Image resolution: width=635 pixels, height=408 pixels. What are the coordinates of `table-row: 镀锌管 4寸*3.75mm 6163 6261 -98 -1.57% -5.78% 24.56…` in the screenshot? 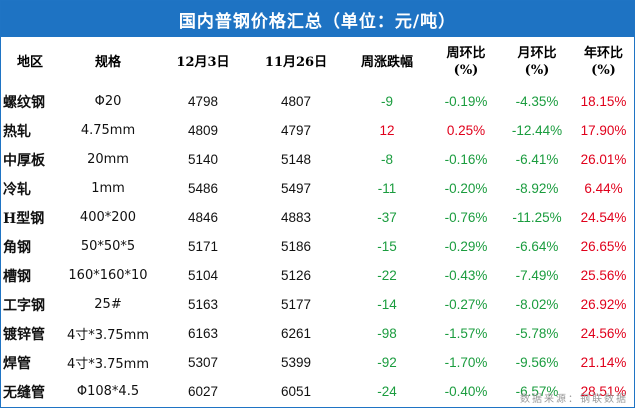 It's located at (317, 333).